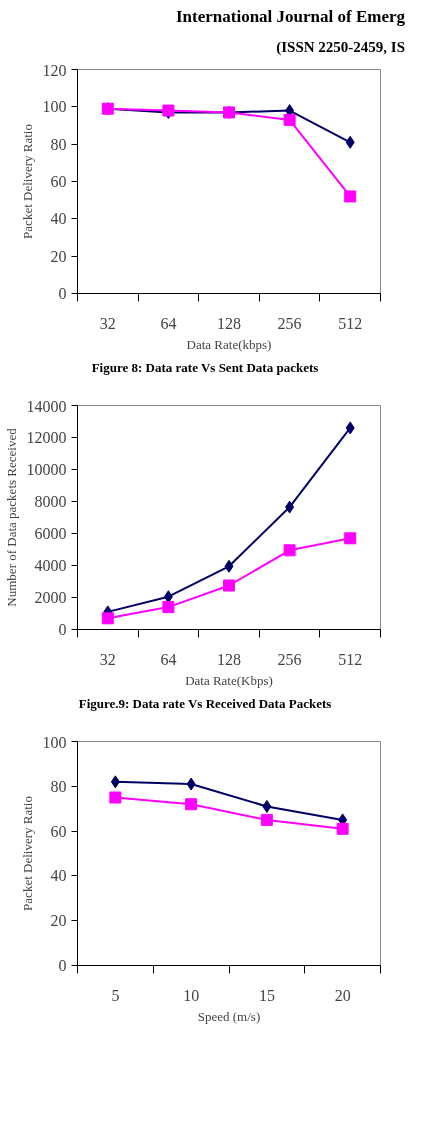 The width and height of the screenshot is (430, 1124). What do you see at coordinates (229, 680) in the screenshot?
I see `x-axis-title: Data Rate(Kbps)` at bounding box center [229, 680].